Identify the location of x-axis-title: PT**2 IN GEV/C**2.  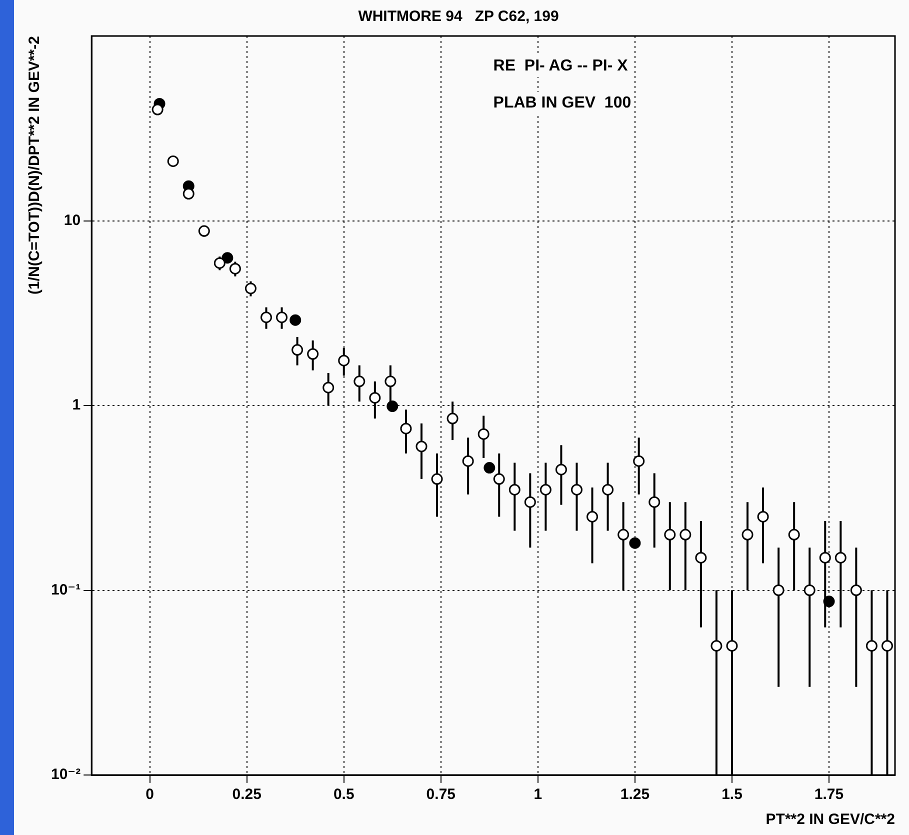
(830, 819).